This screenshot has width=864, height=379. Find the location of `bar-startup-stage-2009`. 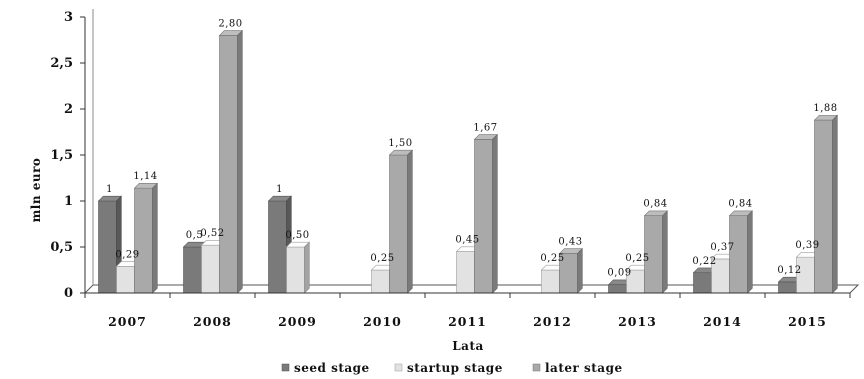

bar-startup-stage-2009 is located at coordinates (298, 267).